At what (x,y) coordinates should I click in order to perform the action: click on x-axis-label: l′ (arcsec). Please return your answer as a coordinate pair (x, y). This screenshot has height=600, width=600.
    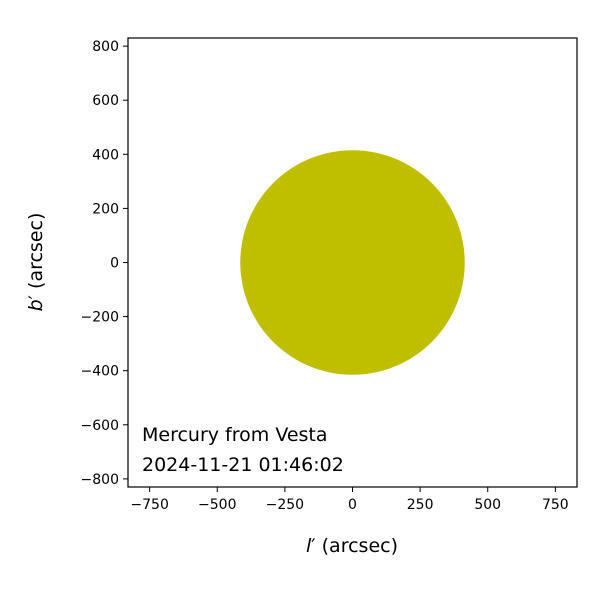
    Looking at the image, I should click on (352, 546).